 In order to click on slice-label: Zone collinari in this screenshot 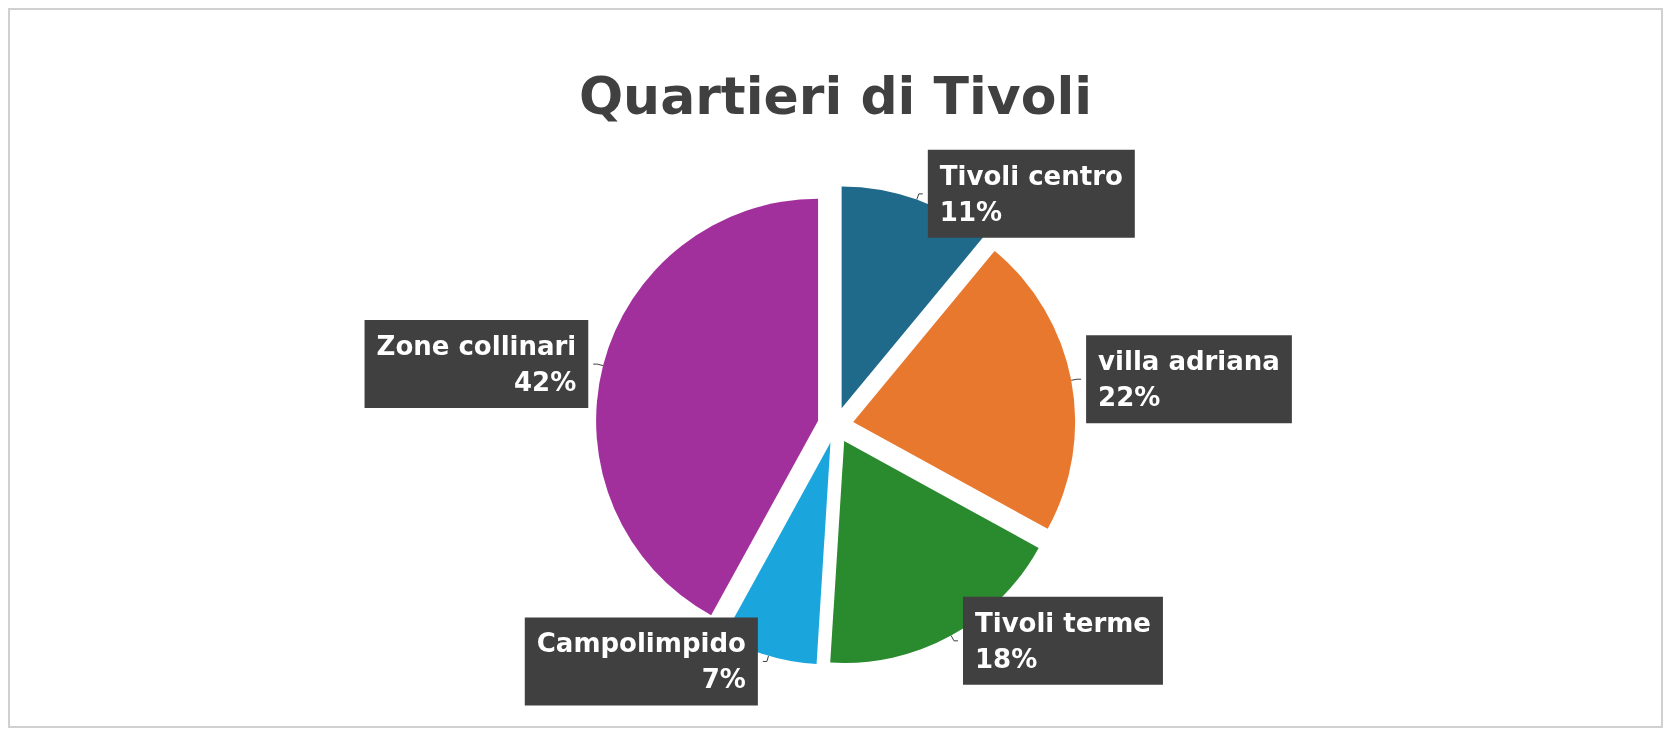, I will do `click(476, 346)`.